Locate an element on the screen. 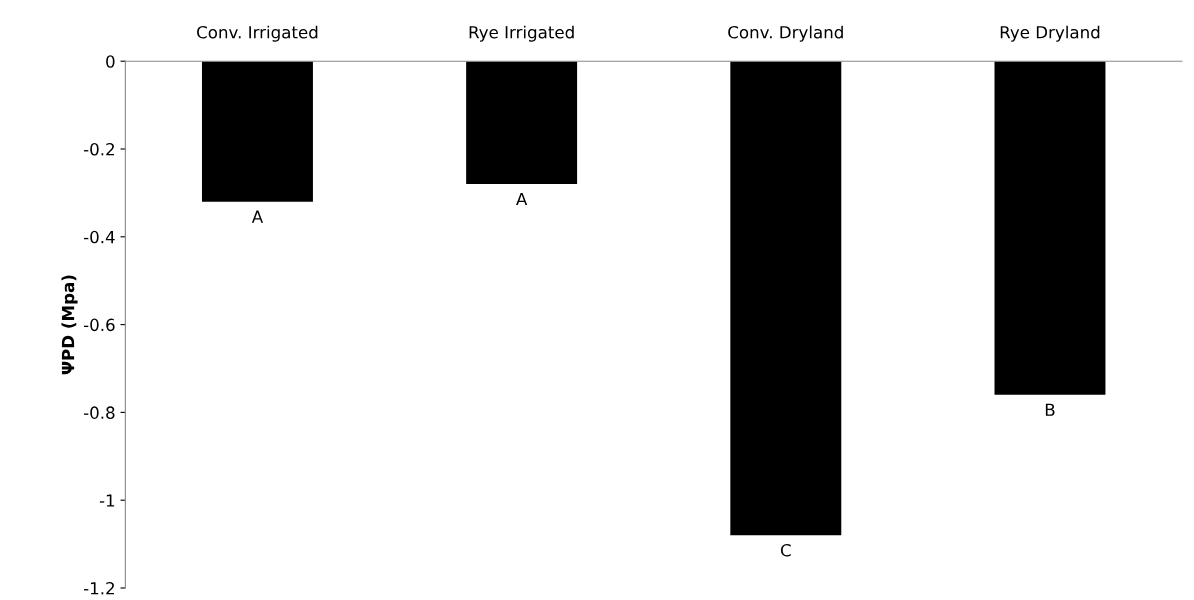 The image size is (1194, 600). y-tick-label: -0.4 is located at coordinates (99, 237).